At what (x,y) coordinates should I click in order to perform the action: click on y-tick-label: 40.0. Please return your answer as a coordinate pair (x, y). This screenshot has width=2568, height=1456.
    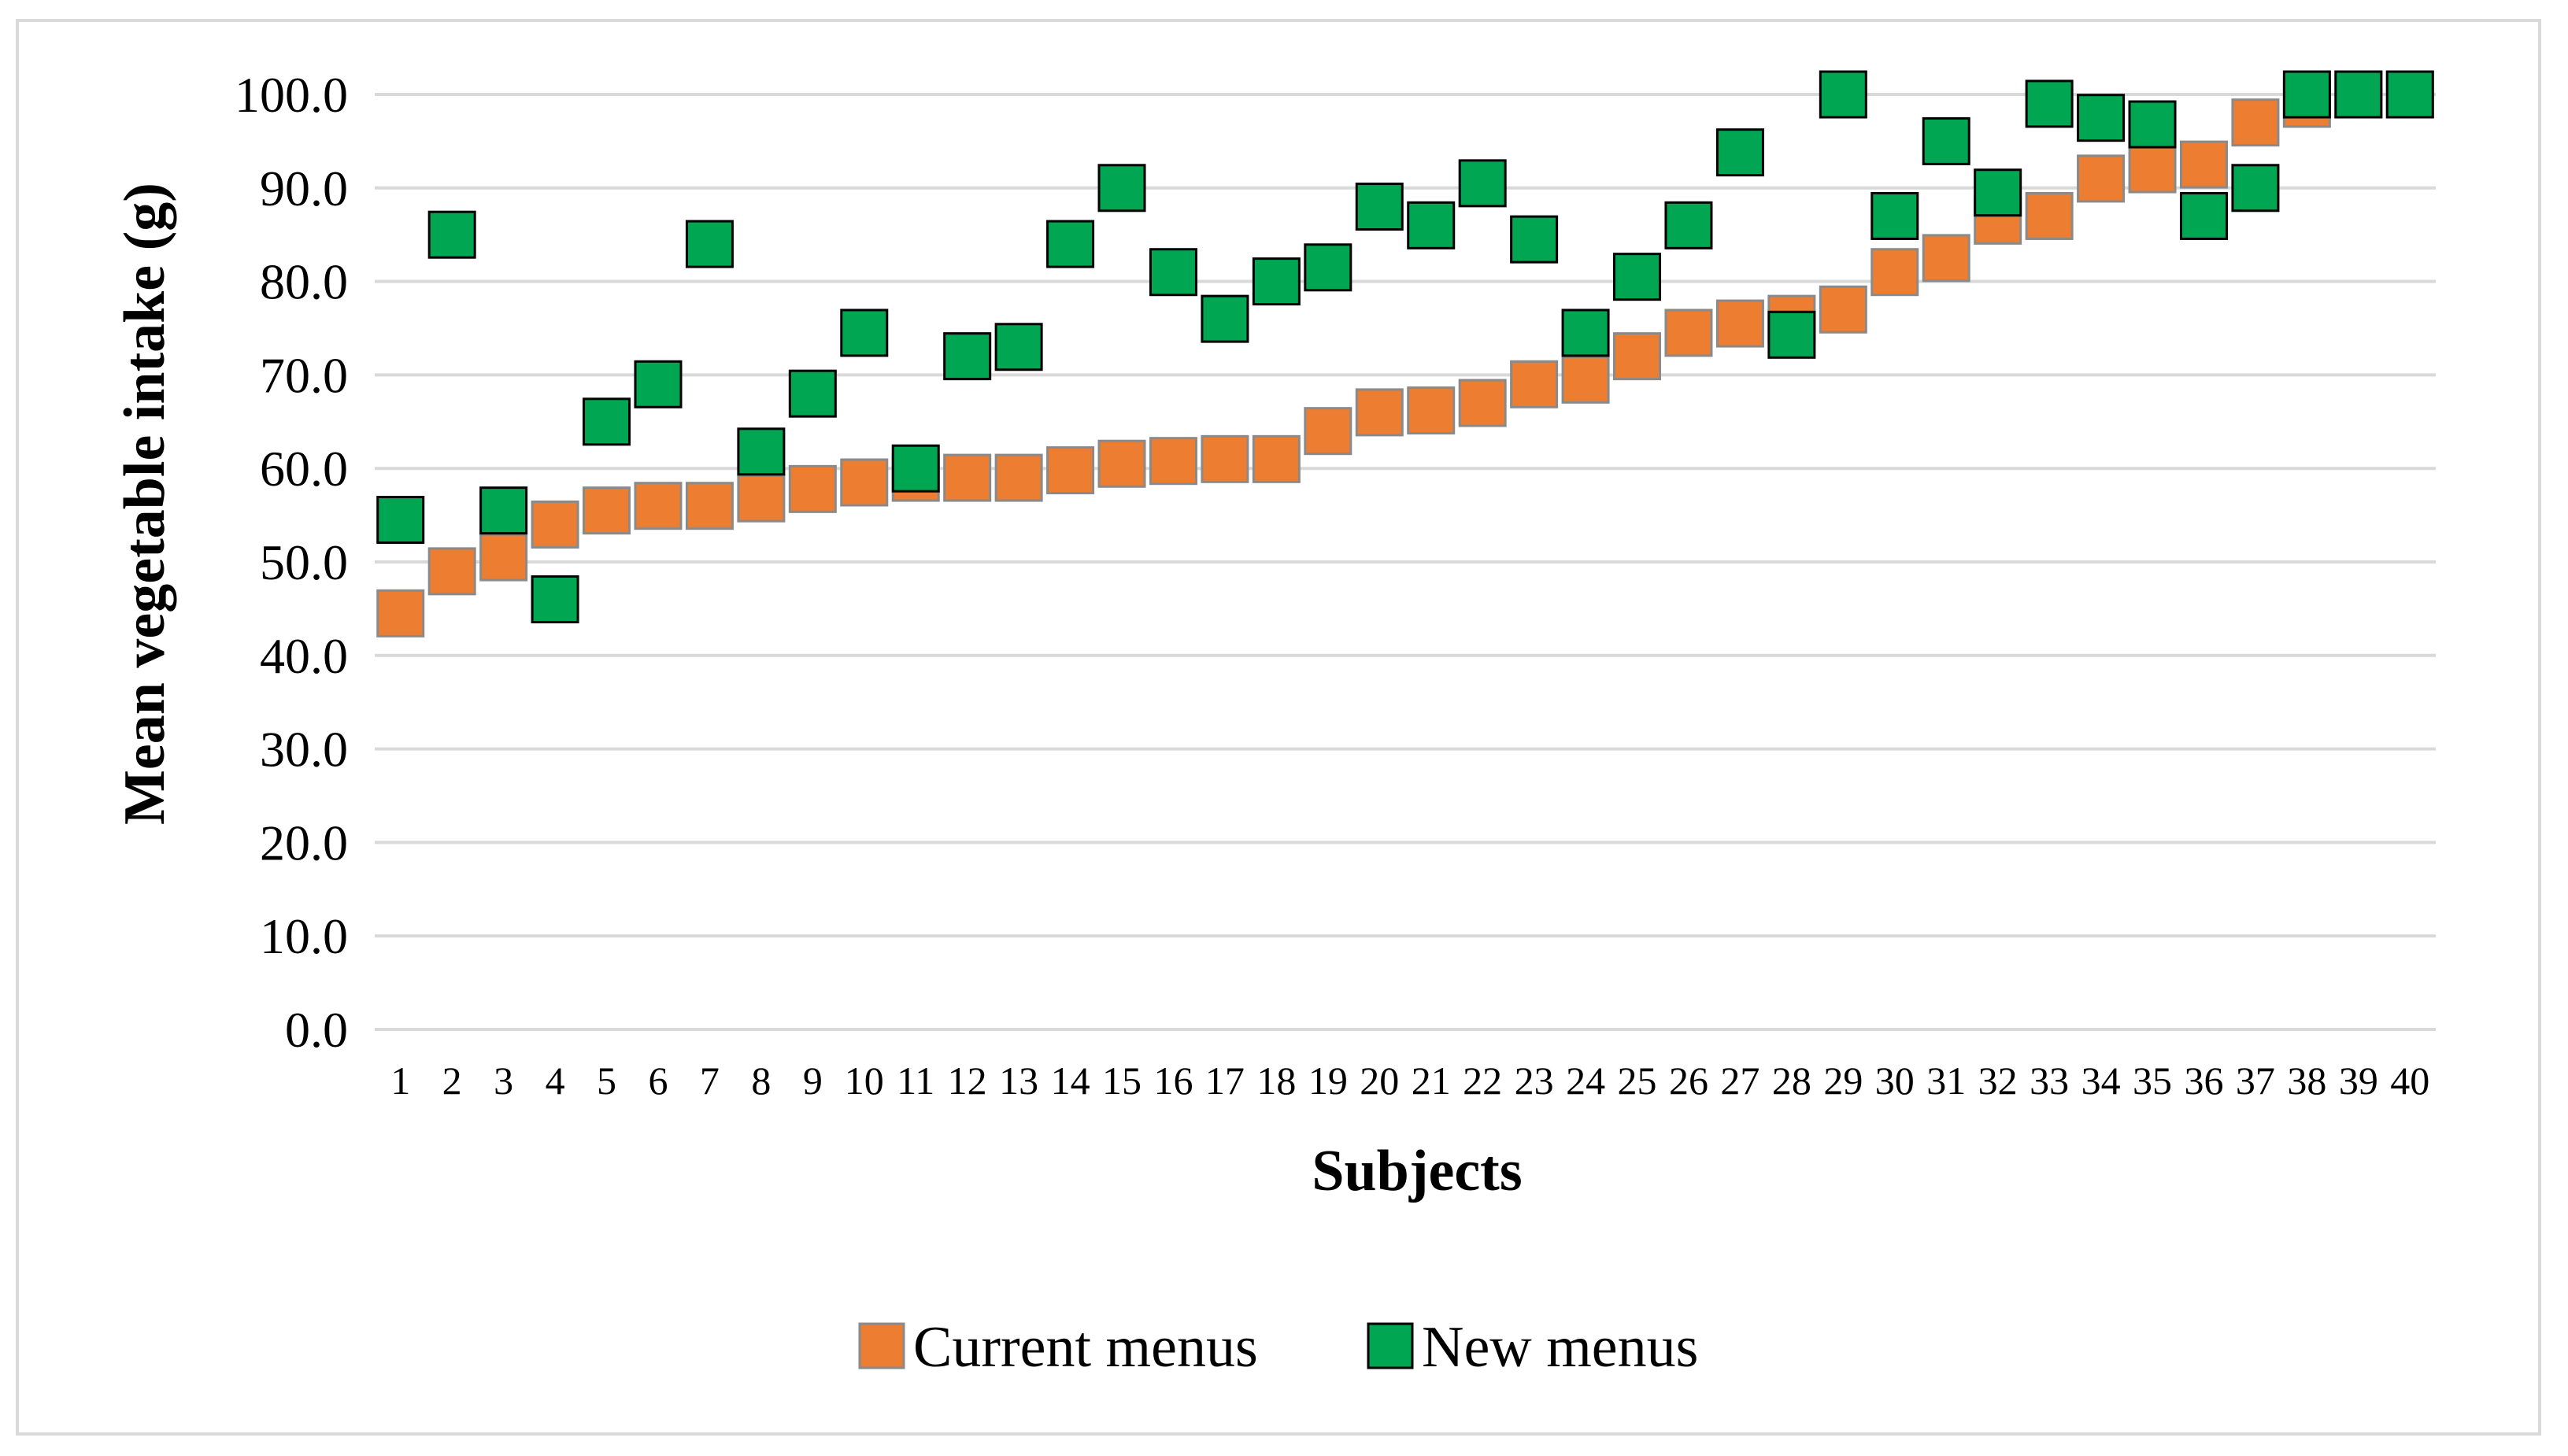
    Looking at the image, I should click on (304, 656).